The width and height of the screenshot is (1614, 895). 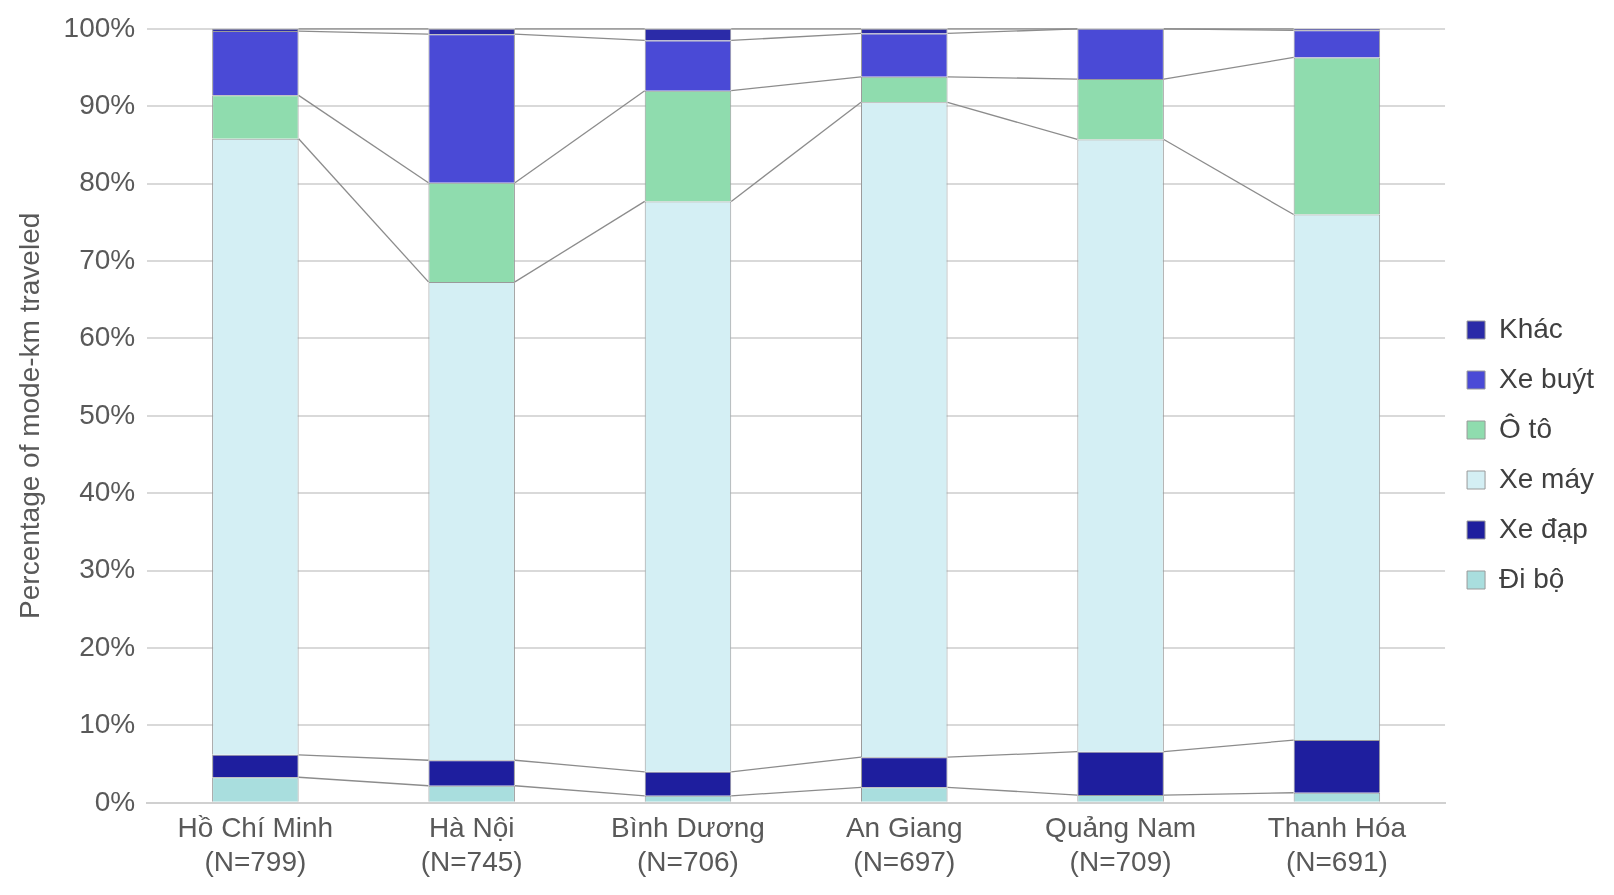 I want to click on y-tick-label: 70%, so click(x=107, y=259).